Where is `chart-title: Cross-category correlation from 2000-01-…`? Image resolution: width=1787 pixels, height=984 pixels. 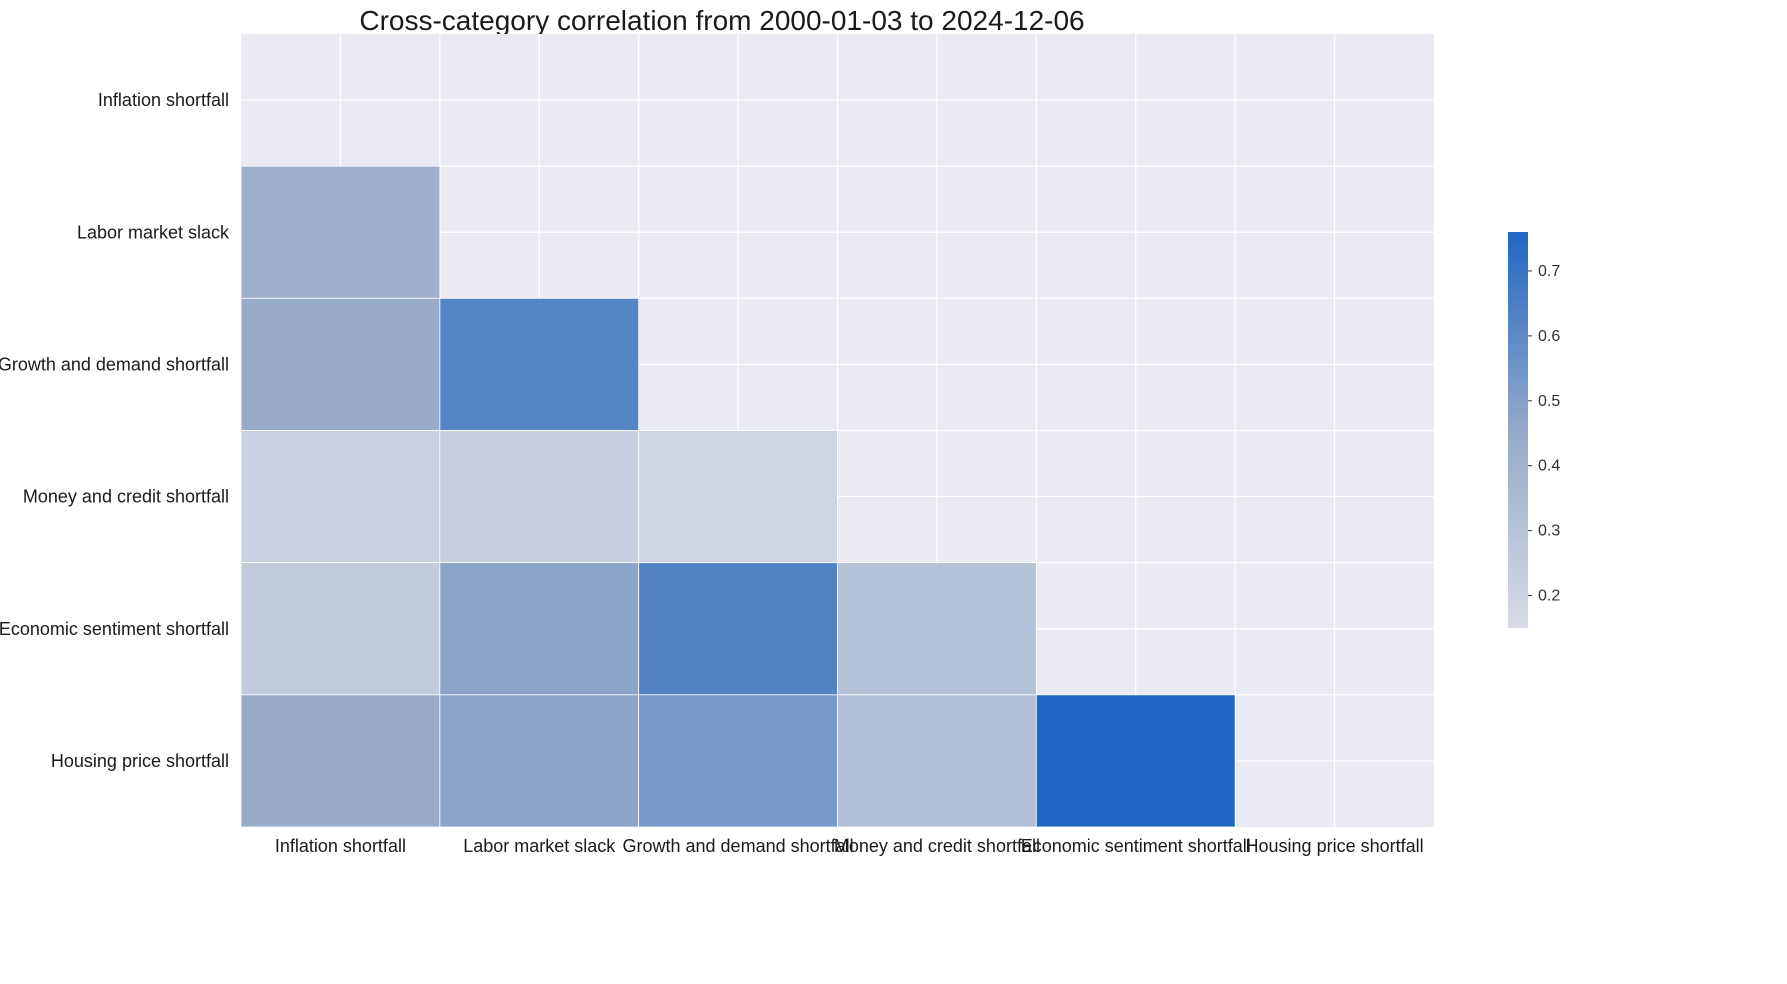 chart-title: Cross-category correlation from 2000-01-… is located at coordinates (721, 20).